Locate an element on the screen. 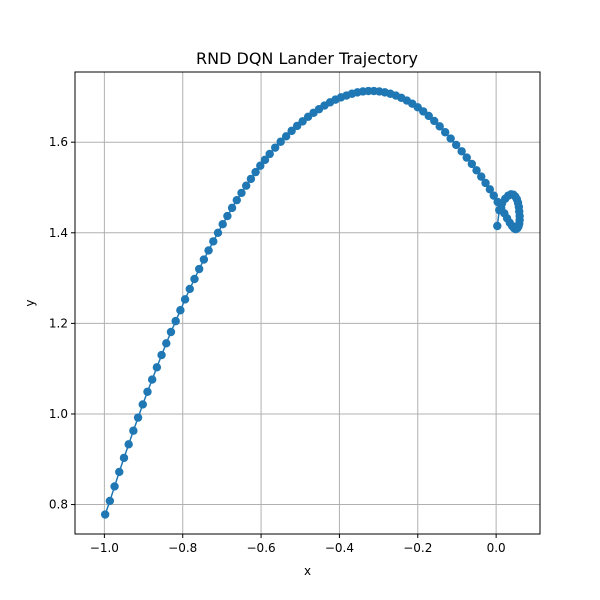  x-tick-label: −0.8 is located at coordinates (182, 548).